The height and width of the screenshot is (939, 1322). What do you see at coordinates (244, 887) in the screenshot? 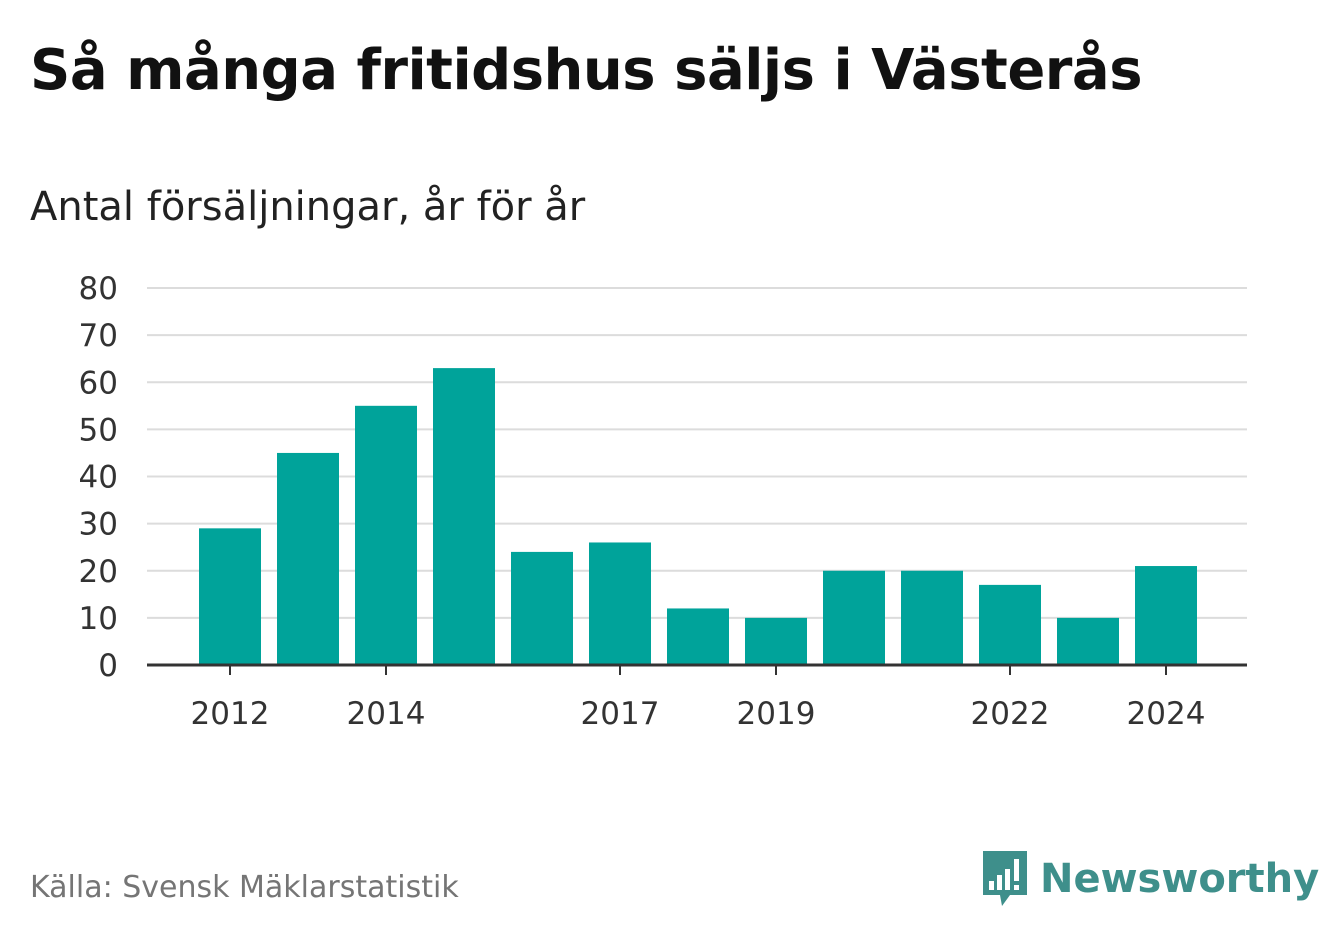
I see `source-note: Källa: Svensk Mäklarstatistik` at bounding box center [244, 887].